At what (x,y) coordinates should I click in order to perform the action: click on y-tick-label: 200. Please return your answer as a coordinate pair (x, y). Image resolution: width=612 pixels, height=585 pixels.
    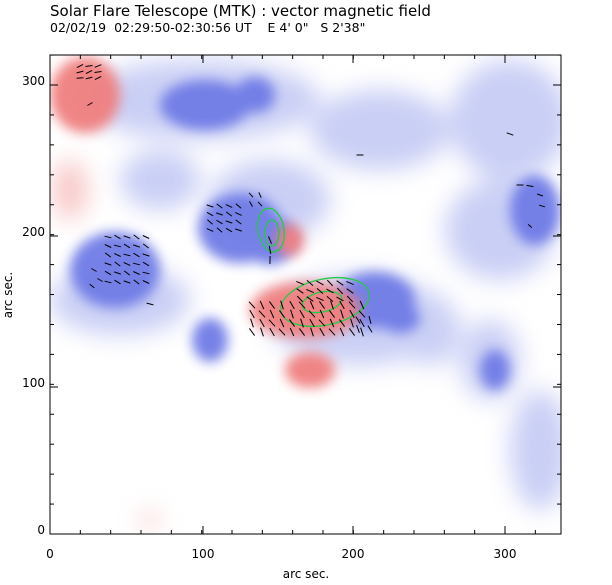
    Looking at the image, I should click on (33, 232).